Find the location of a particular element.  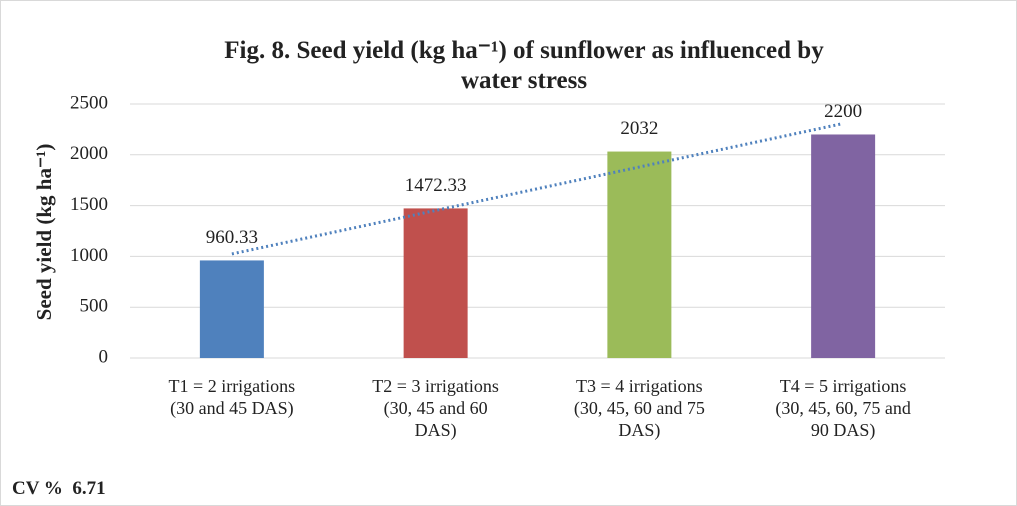

y-tick-label: 2500 is located at coordinates (89, 102).